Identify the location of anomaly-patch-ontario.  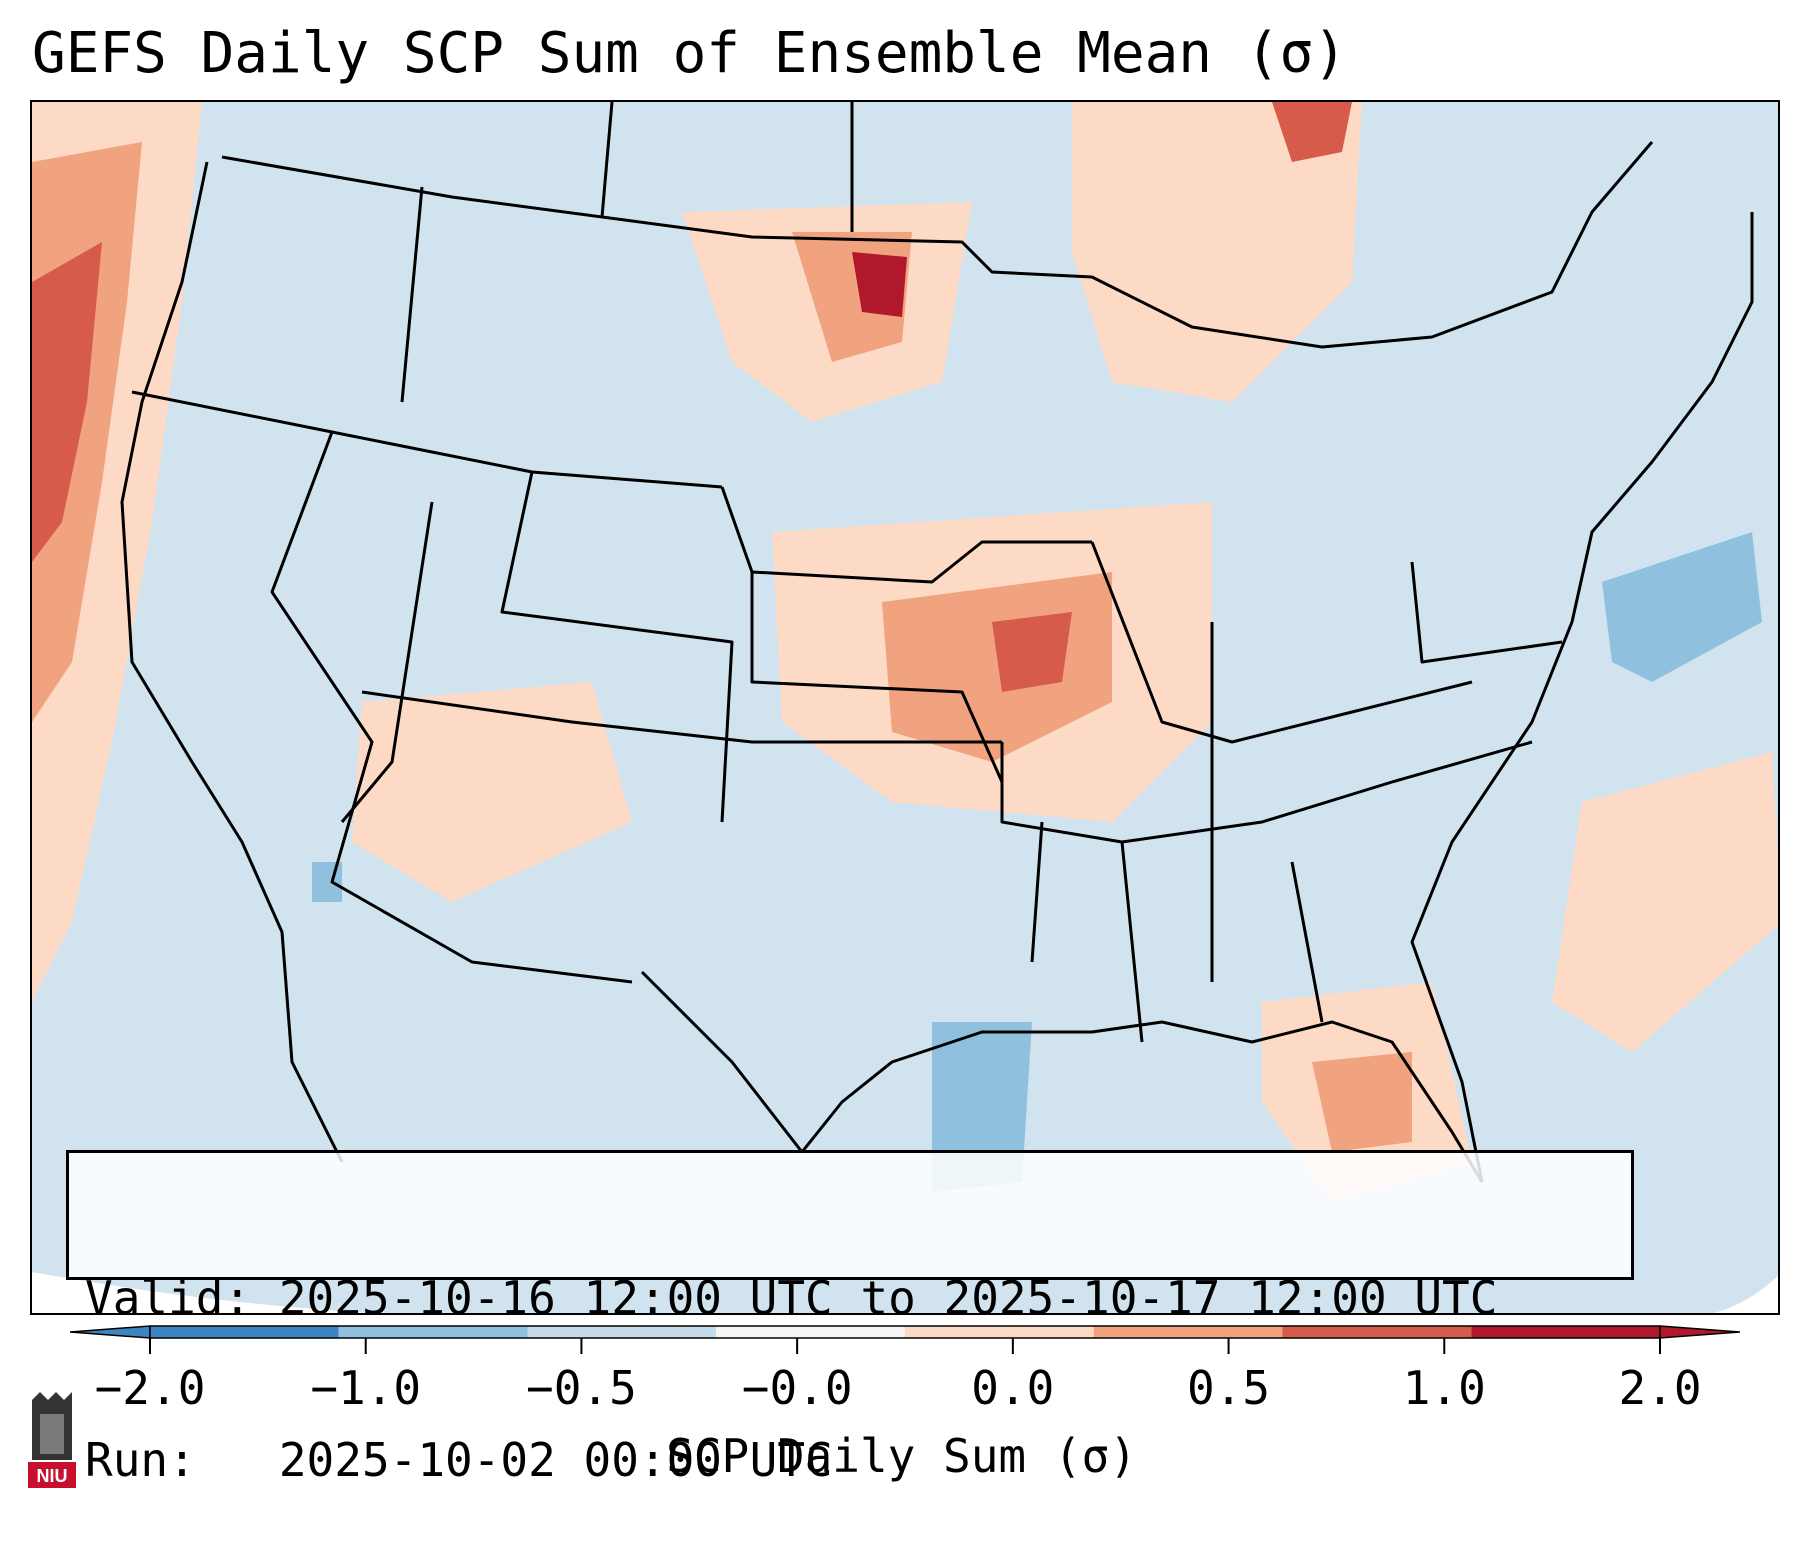
(1217, 252).